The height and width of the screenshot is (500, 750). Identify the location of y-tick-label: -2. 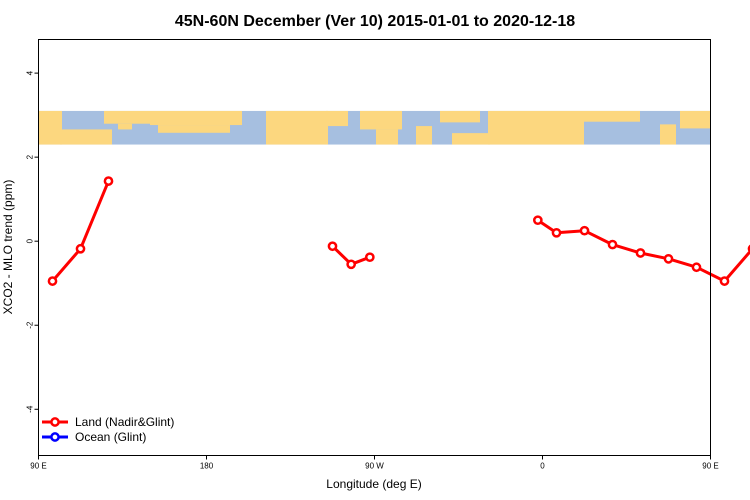
(30, 325).